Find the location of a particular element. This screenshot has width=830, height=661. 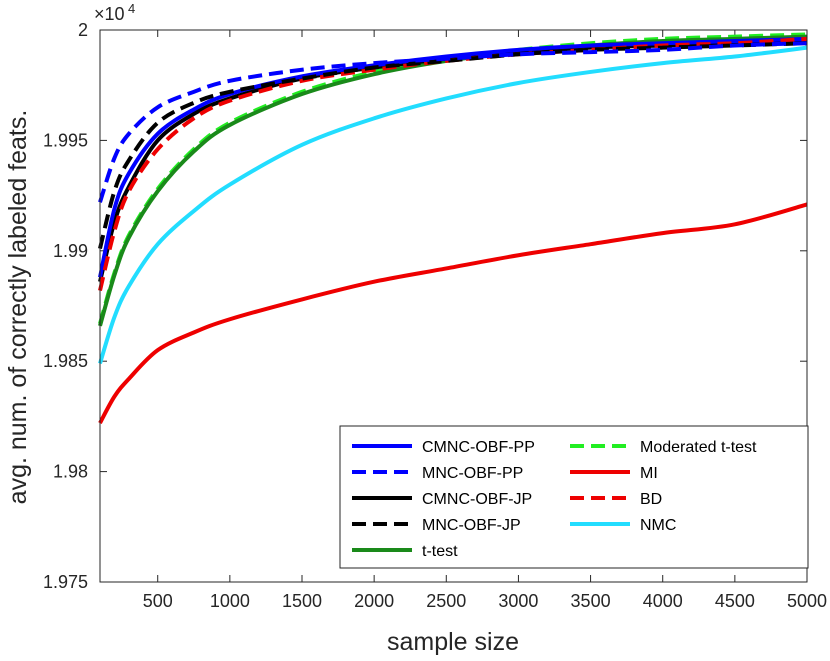

y-tick-label: 1.975 is located at coordinates (65, 582).